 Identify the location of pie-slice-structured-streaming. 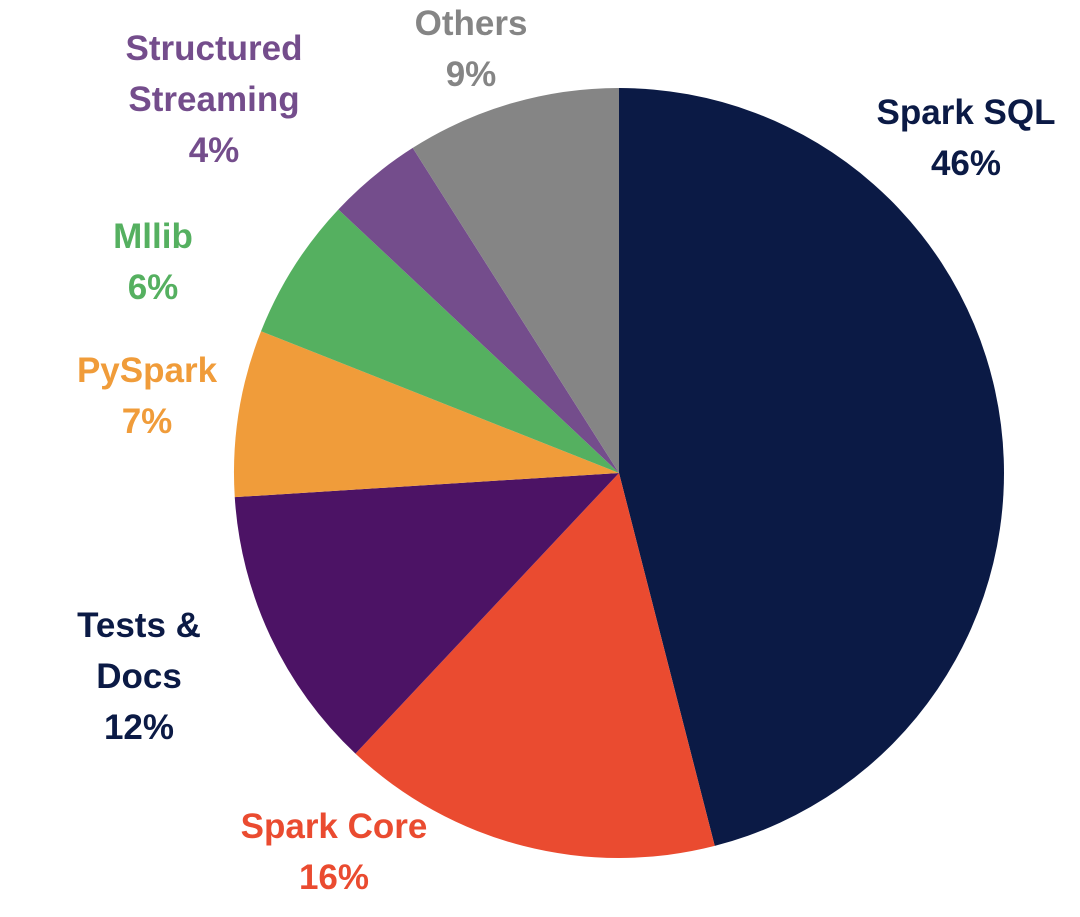
(478, 310).